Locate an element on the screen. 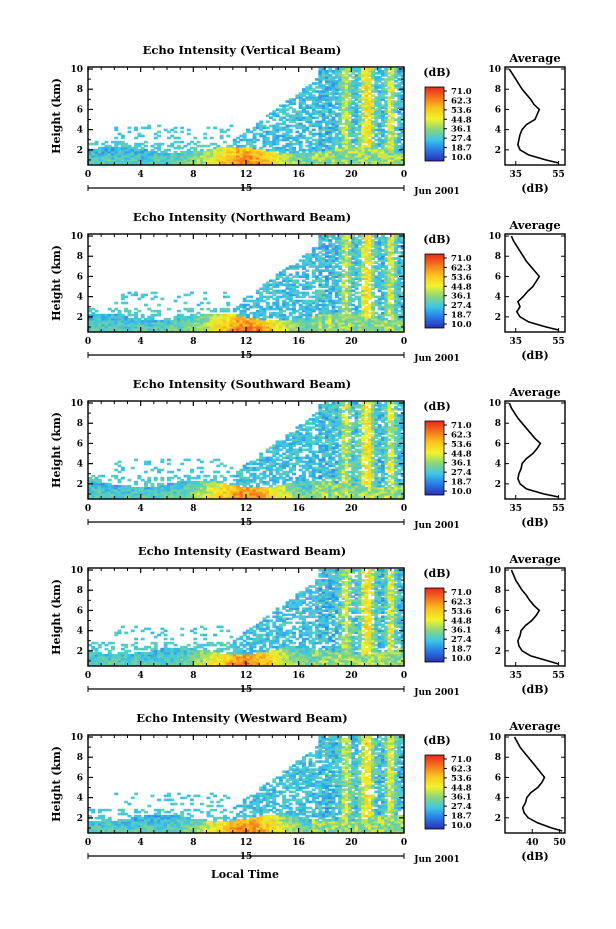  profile-frame is located at coordinates (535, 283).